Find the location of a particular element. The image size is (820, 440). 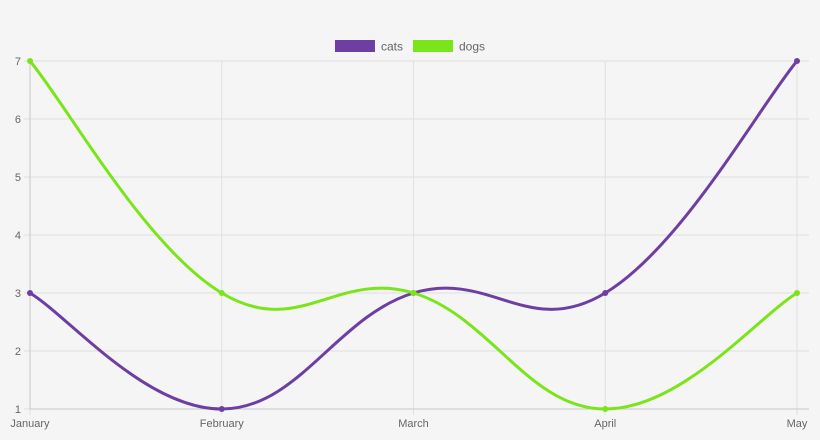

y-tick-labels: 1 2 3 4 5 6 7 is located at coordinates (18, 236).